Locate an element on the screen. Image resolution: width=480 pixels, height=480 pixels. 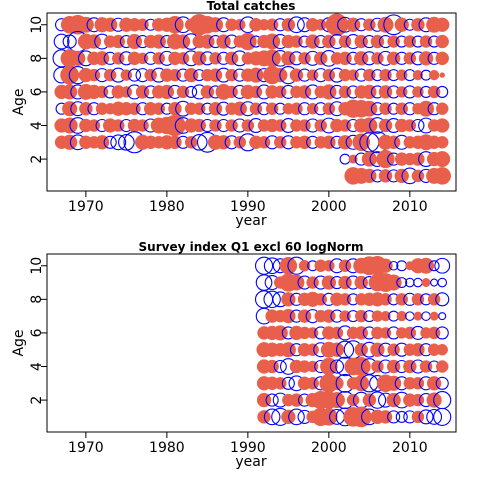
y-axis: 2 4 6 8 10 is located at coordinates (38, 331).